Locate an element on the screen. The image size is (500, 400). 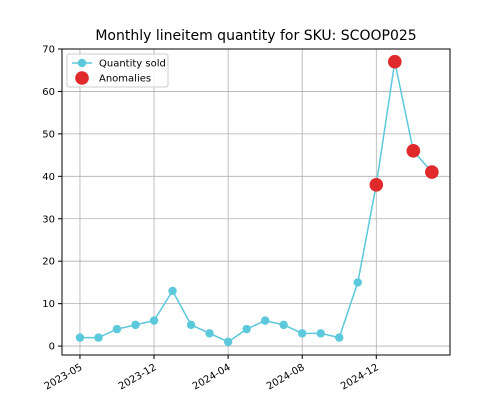
x-tick-label: 2023-05 is located at coordinates (64, 377).